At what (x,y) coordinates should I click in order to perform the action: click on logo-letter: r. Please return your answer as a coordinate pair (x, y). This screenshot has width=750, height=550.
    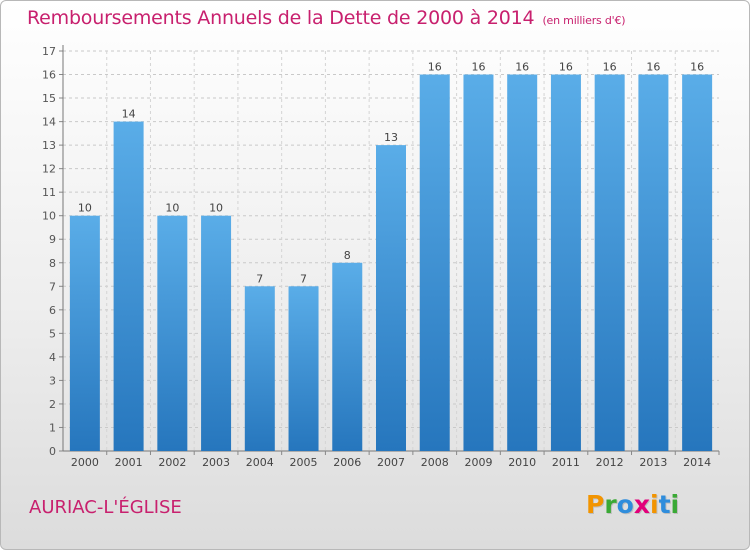
    Looking at the image, I should click on (610, 504).